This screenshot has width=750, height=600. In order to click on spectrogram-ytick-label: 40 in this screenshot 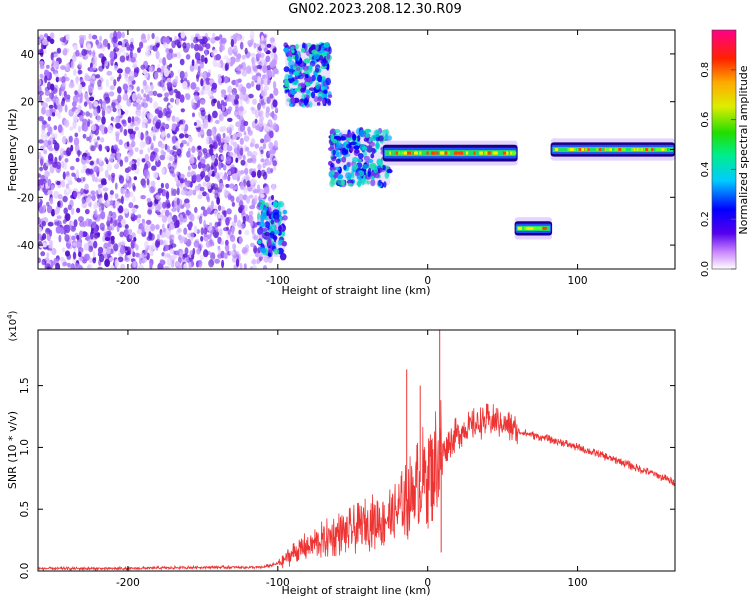, I will do `click(27, 55)`.